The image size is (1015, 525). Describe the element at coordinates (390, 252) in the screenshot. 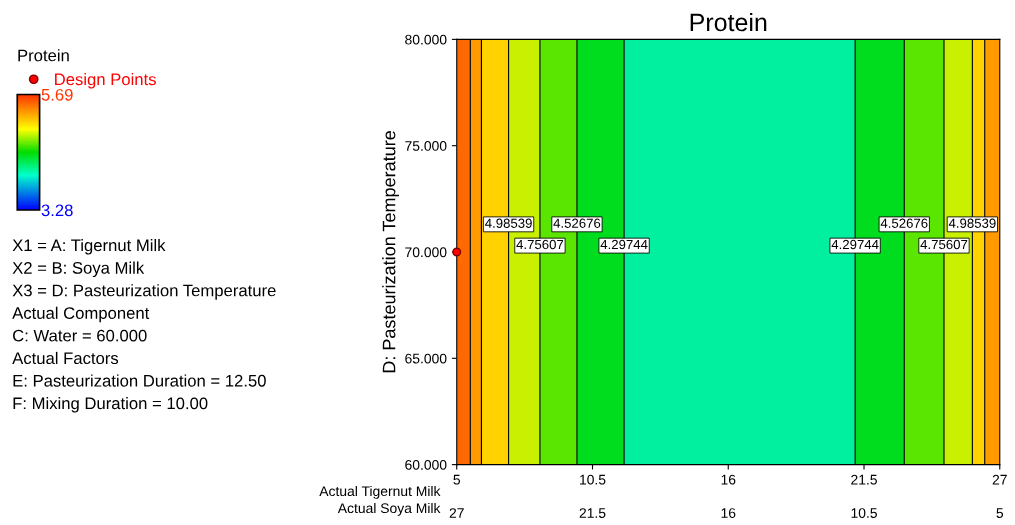

I see `y-axis-title: D: Pasteurization Temperature` at that location.